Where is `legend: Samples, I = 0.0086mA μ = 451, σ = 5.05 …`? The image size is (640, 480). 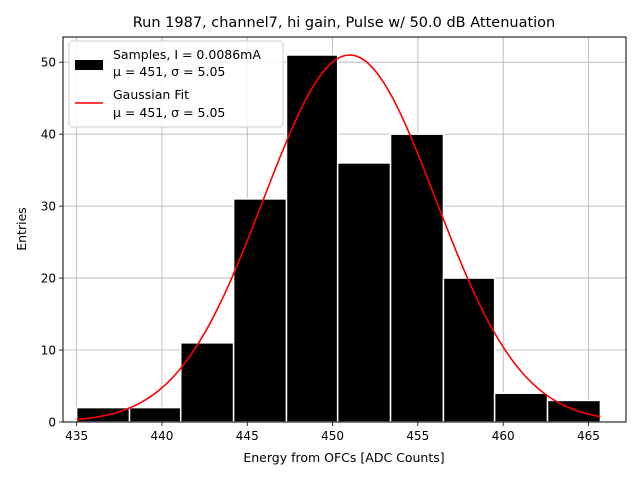 legend: Samples, I = 0.0086mA μ = 451, σ = 5.05 … is located at coordinates (176, 84).